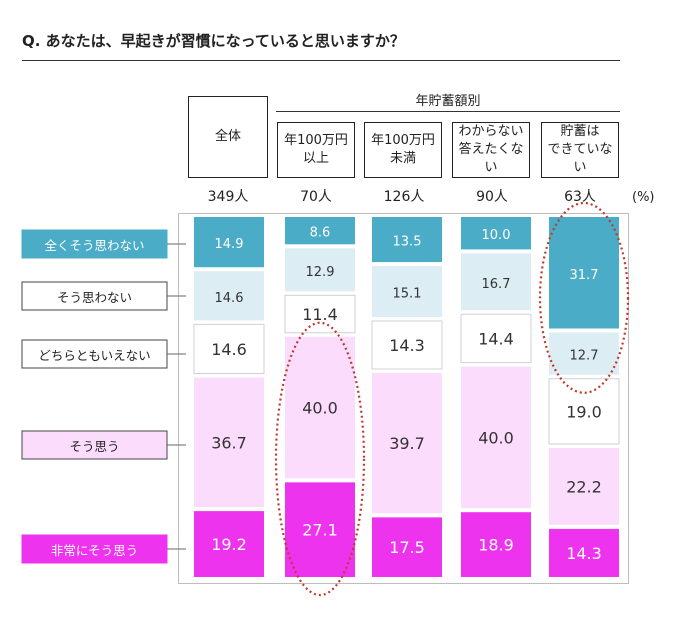 The height and width of the screenshot is (620, 700). What do you see at coordinates (643, 197) in the screenshot?
I see `percent-unit-label: (%)` at bounding box center [643, 197].